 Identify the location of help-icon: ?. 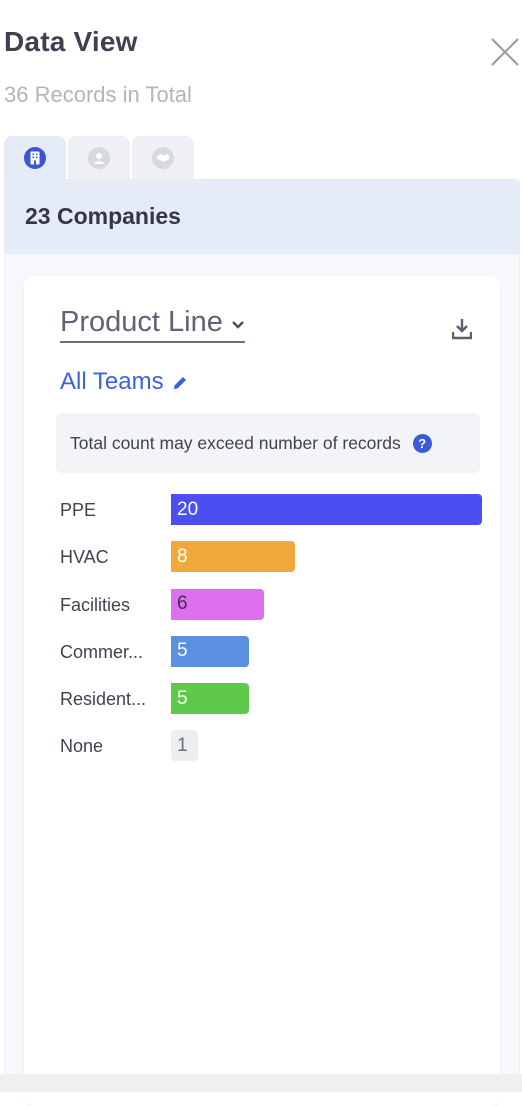
(422, 443).